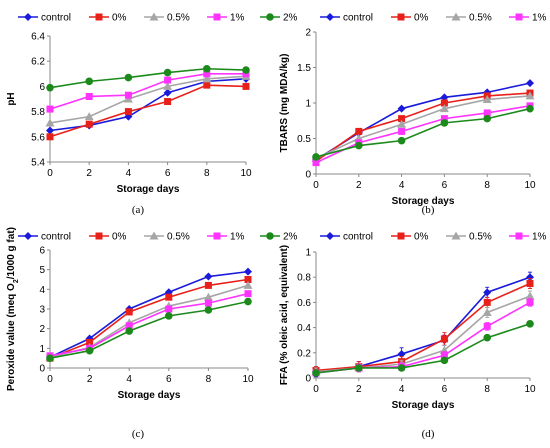  Describe the element at coordinates (138, 434) in the screenshot. I see `panel-label: (c)` at that location.